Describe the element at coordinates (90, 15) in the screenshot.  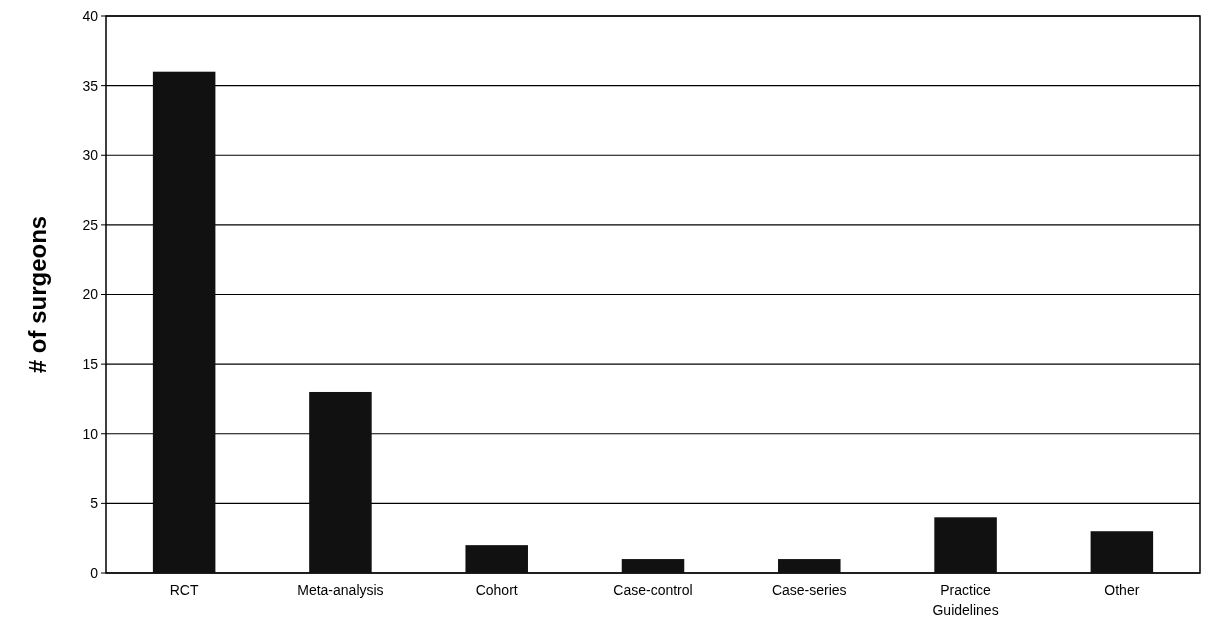
I see `y-tick-label: 40` at that location.